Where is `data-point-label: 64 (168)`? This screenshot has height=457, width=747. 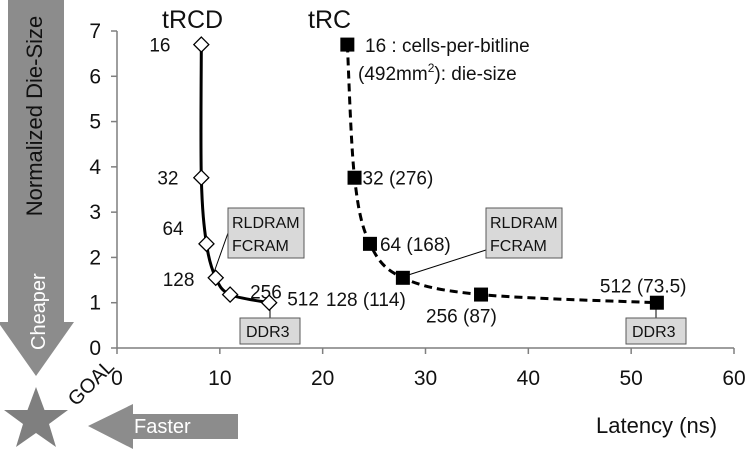 data-point-label: 64 (168) is located at coordinates (415, 245).